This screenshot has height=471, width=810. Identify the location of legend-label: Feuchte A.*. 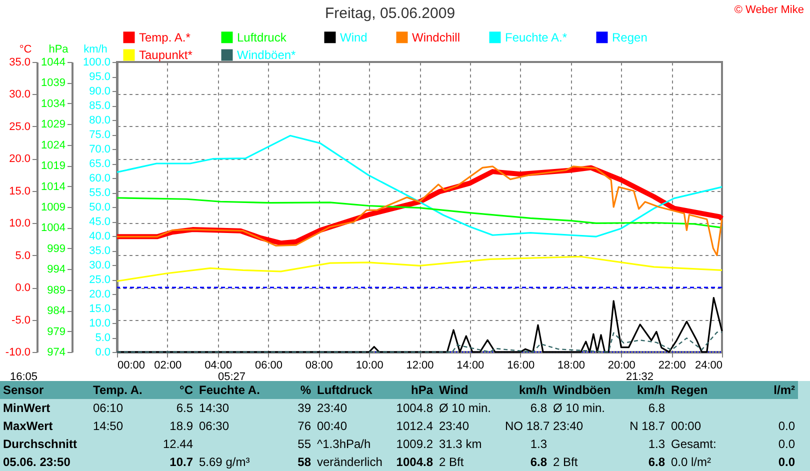
(536, 37).